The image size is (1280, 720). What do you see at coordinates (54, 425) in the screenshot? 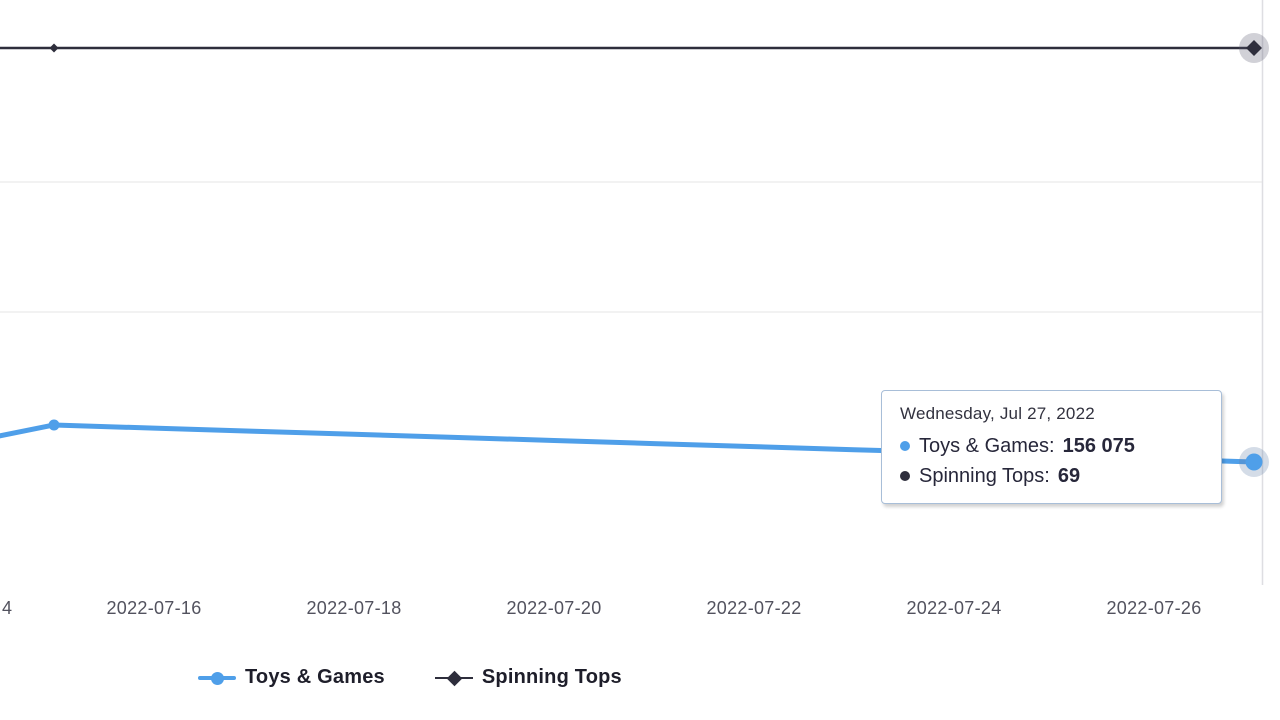
I see `point-marker-toys-games` at bounding box center [54, 425].